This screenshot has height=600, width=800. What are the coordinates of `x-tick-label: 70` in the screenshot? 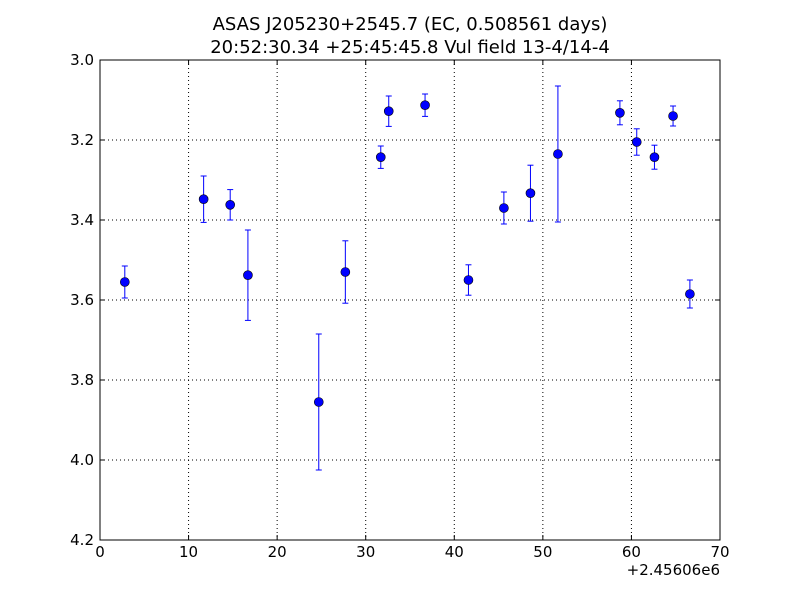 It's located at (719, 552).